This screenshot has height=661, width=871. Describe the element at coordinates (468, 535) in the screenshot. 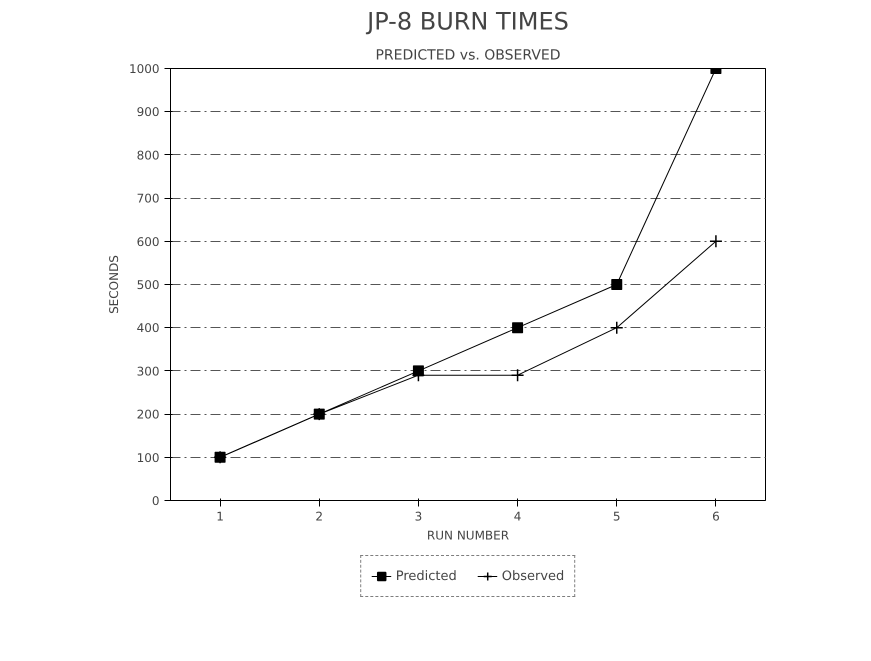

I see `x-axis-title: RUN NUMBER` at that location.